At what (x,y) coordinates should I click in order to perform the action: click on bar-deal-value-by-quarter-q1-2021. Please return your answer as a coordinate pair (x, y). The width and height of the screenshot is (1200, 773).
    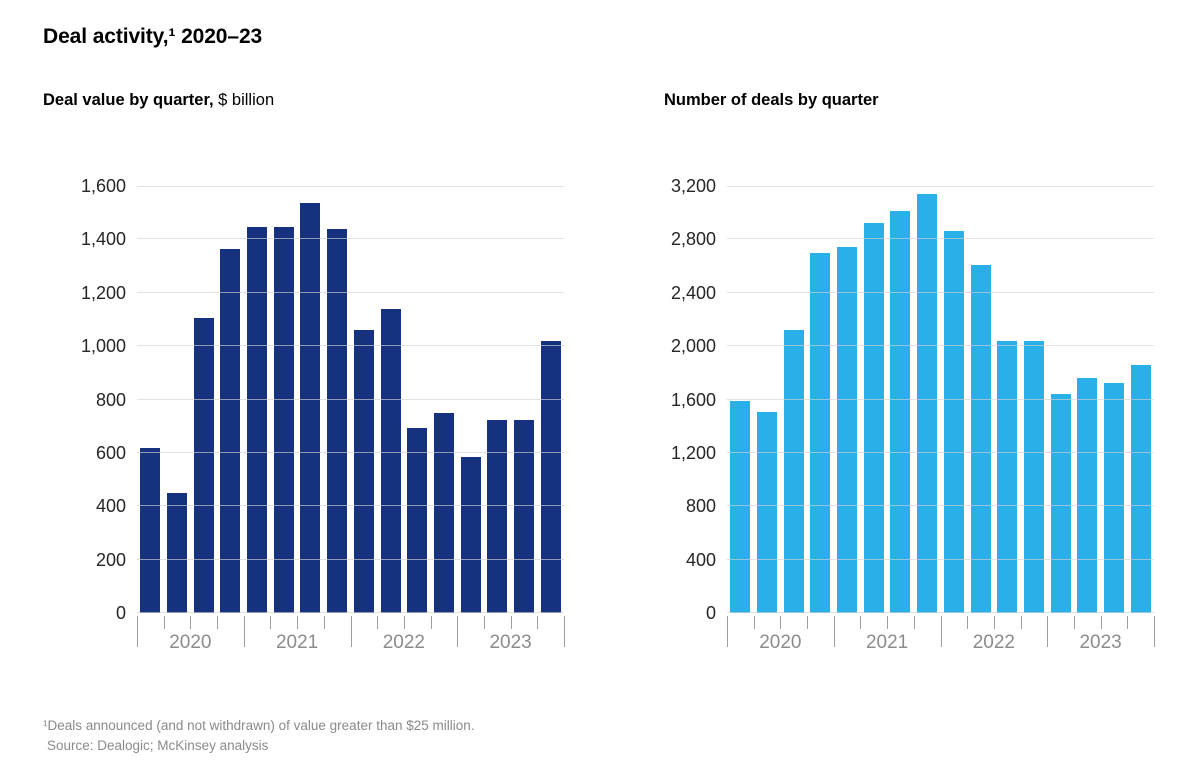
    Looking at the image, I should click on (257, 420).